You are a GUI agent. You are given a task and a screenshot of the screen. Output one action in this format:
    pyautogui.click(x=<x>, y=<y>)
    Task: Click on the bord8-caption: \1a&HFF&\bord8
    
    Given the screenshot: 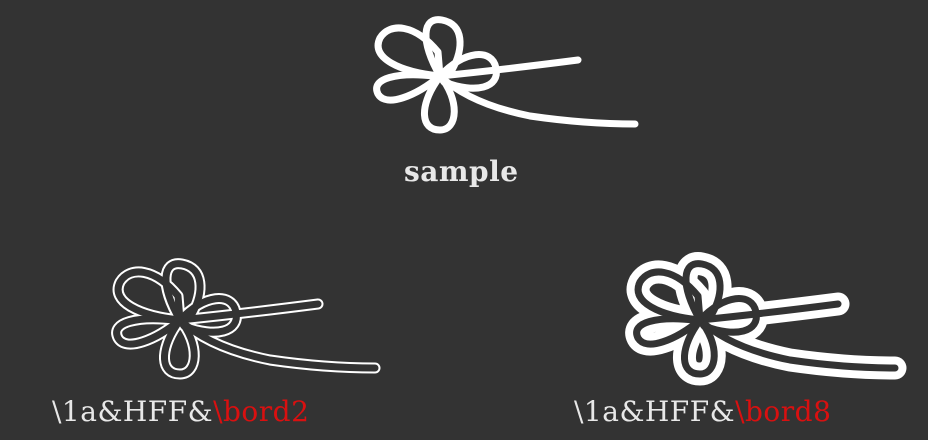 What is the action you would take?
    pyautogui.click(x=702, y=412)
    